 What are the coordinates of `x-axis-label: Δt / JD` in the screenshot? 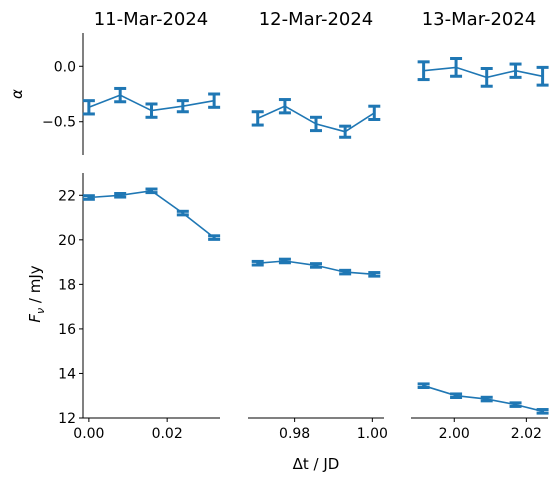 It's located at (316, 464).